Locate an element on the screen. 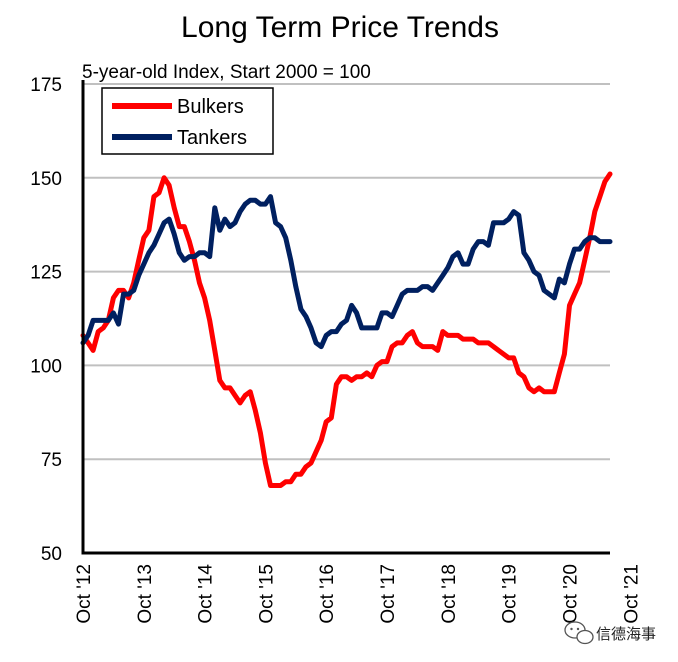 The image size is (678, 662). x-tick-label: Oct '13 is located at coordinates (145, 594).